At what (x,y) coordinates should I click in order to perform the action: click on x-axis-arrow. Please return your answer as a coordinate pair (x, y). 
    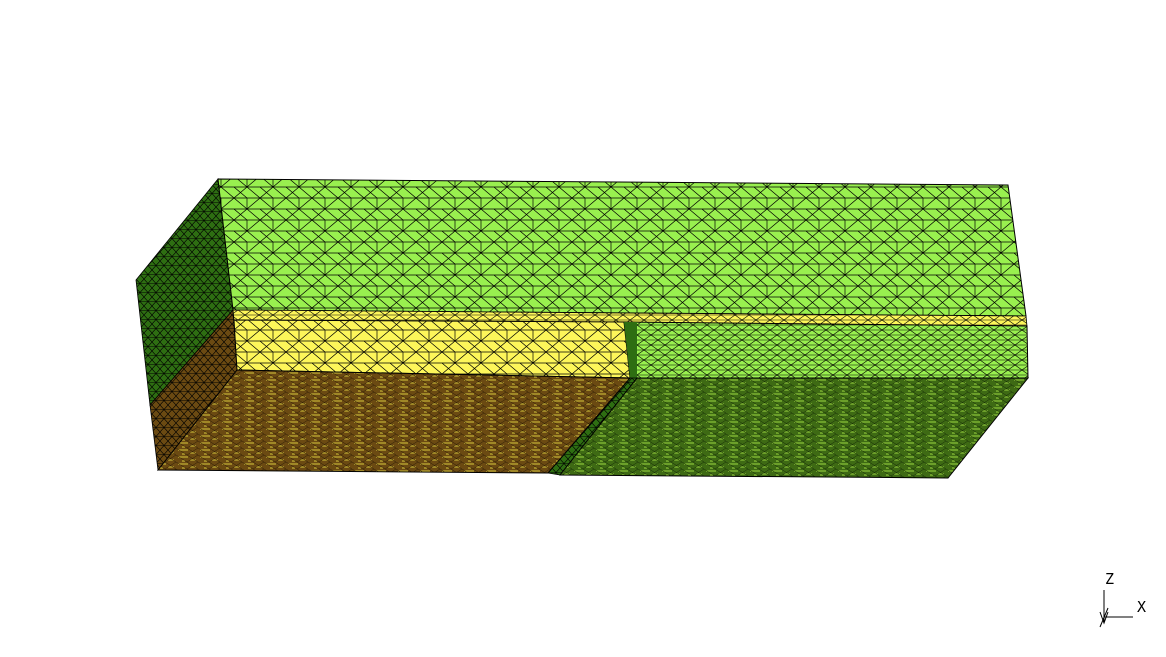
    Looking at the image, I should click on (1116, 617).